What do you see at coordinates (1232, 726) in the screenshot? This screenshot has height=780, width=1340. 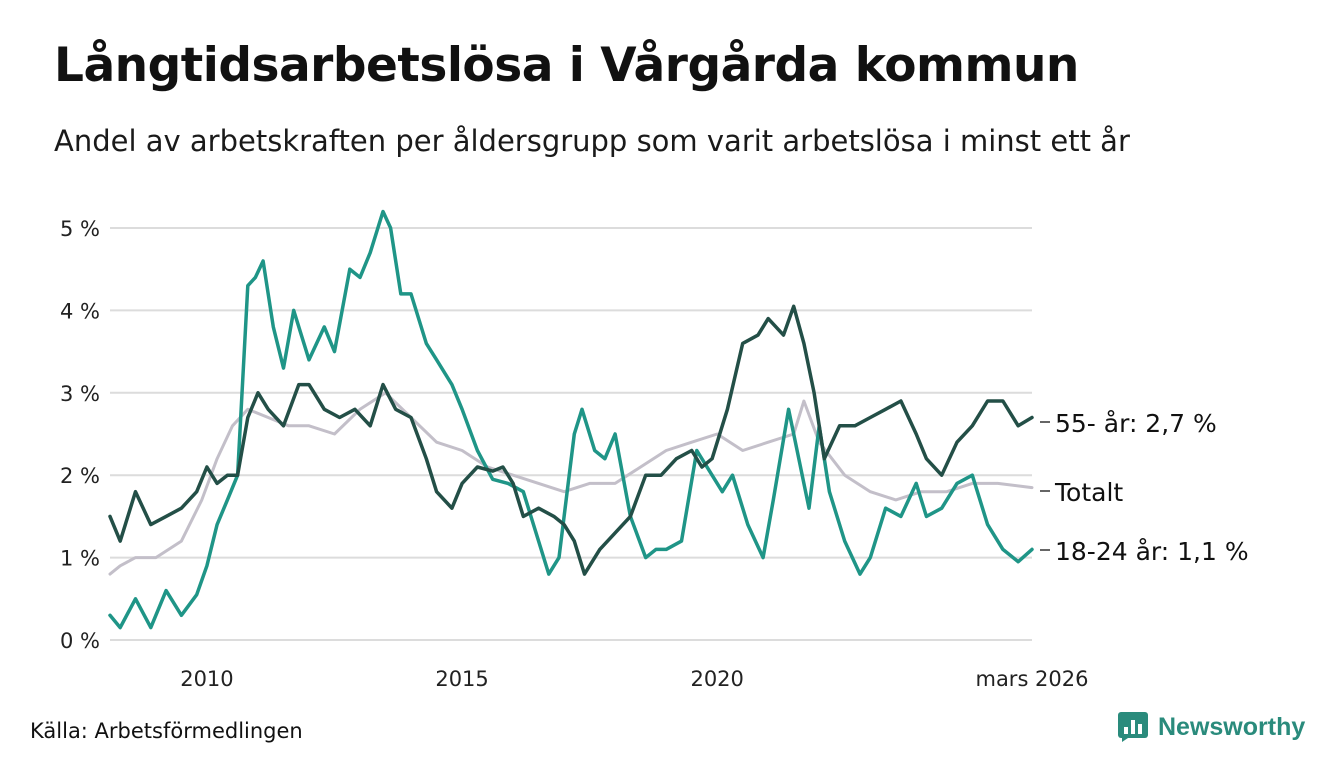 I see `brand-name: Newsworthy` at bounding box center [1232, 726].